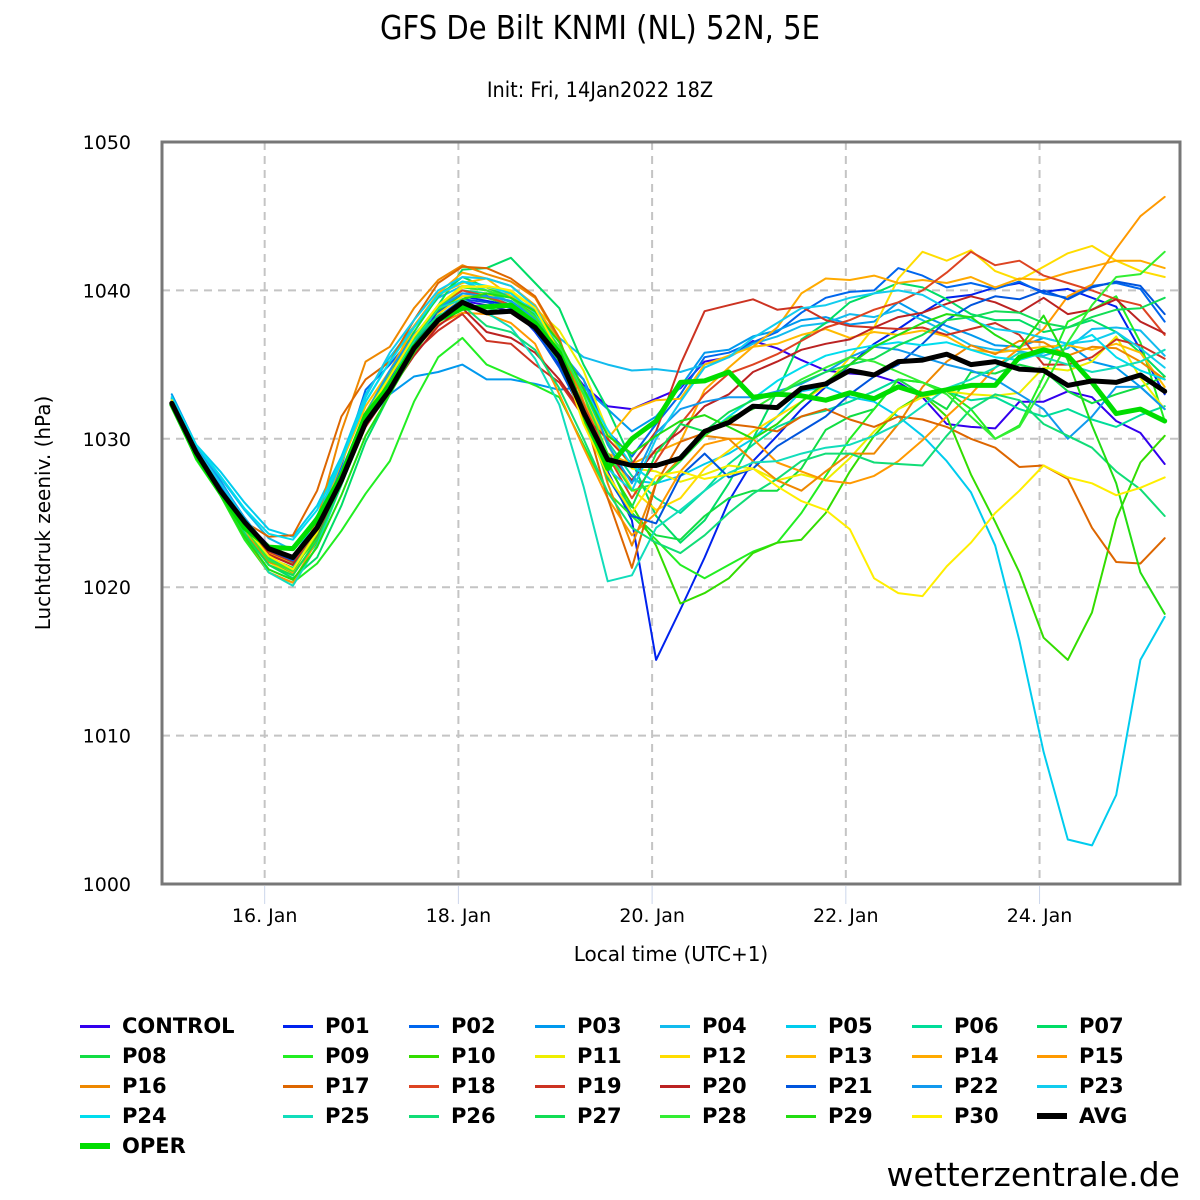 The height and width of the screenshot is (1200, 1200). I want to click on legend-label: P13, so click(850, 1056).